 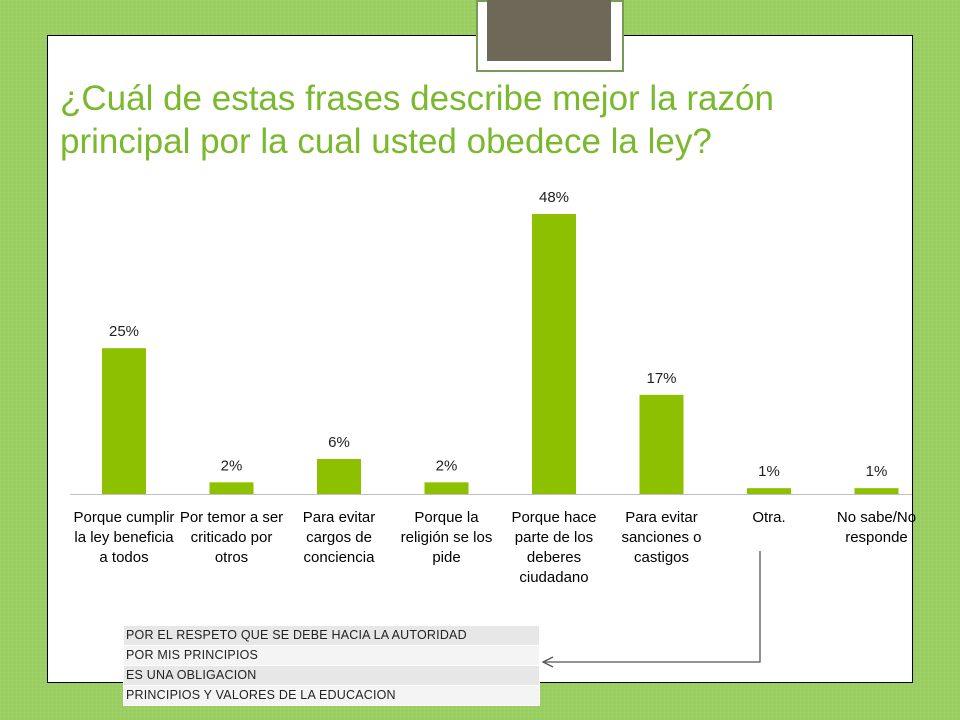 I want to click on table-row: PRINCIPIOS Y VALORES DE LA EDUCACION, so click(x=331, y=695).